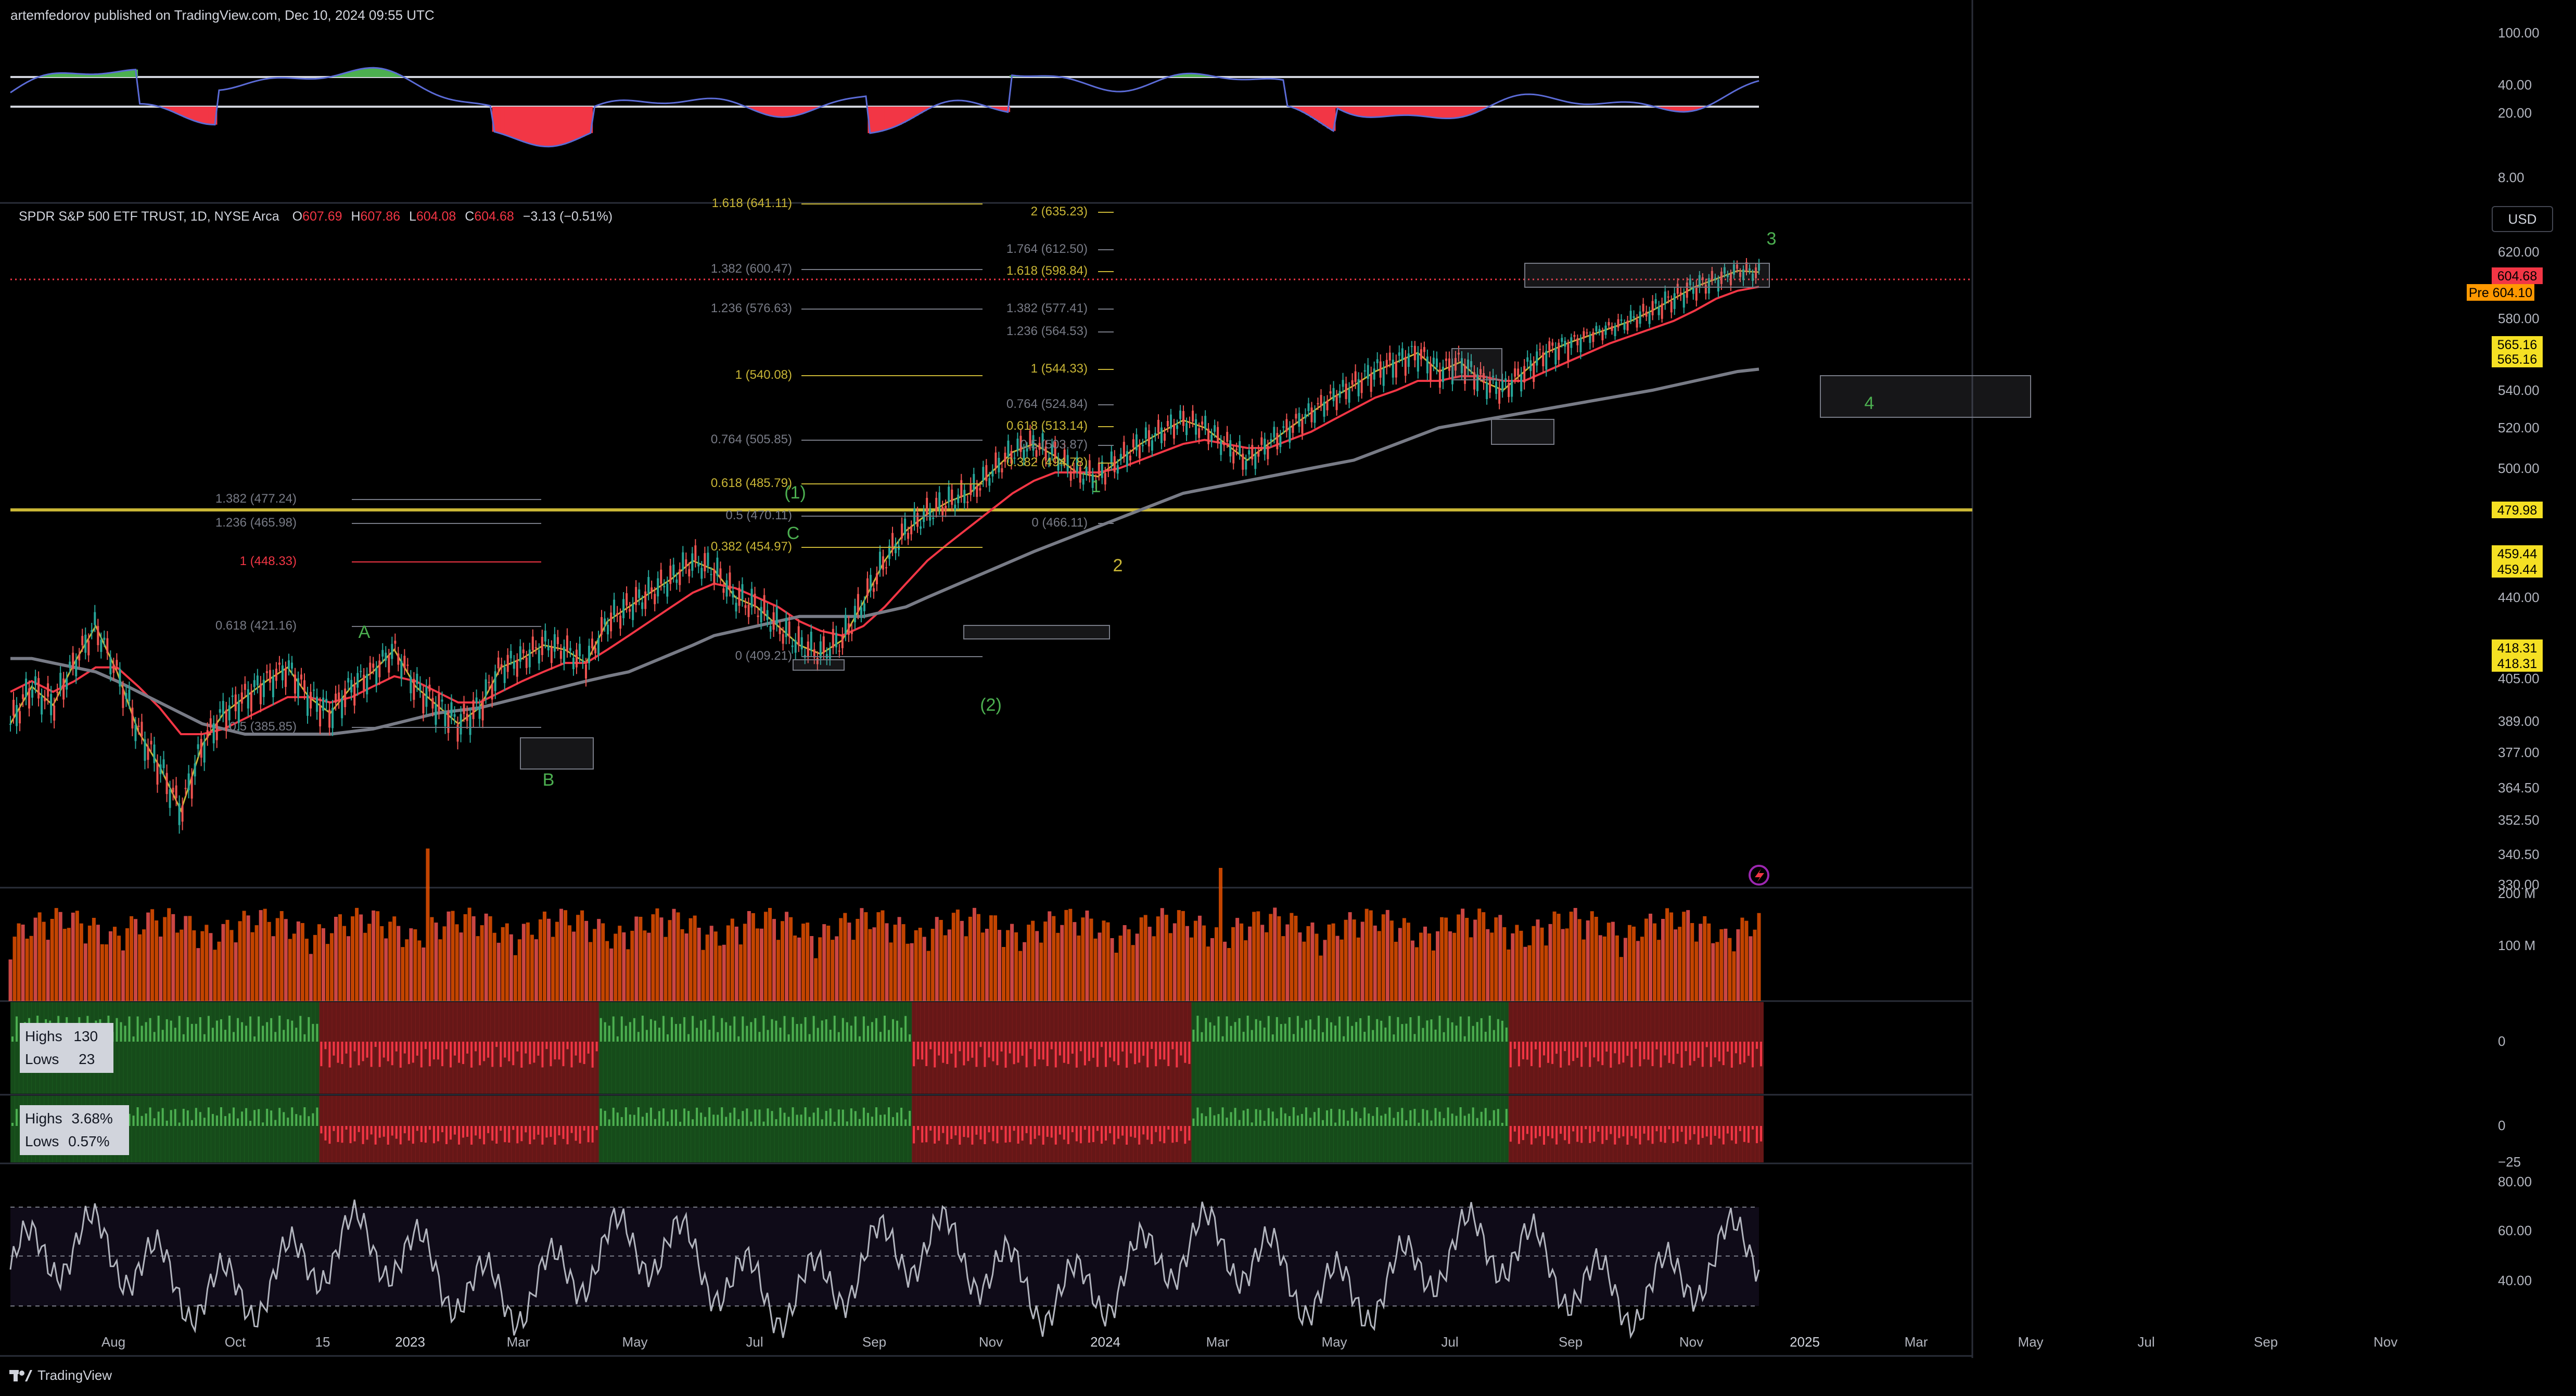  I want to click on x-tick-4: Mar, so click(518, 1342).